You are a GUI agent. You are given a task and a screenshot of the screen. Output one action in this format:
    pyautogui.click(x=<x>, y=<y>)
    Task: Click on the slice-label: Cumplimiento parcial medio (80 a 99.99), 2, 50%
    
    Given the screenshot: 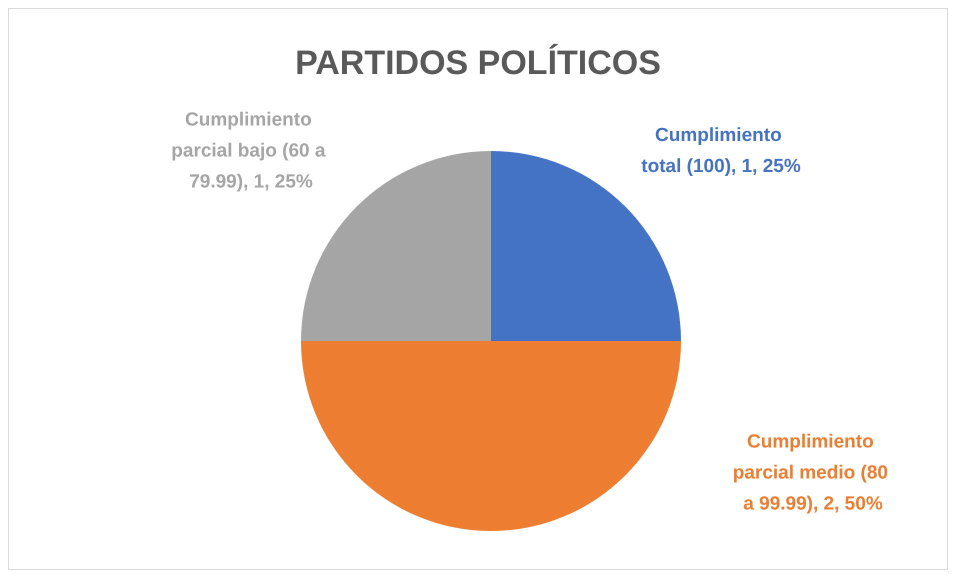 What is the action you would take?
    pyautogui.click(x=813, y=473)
    